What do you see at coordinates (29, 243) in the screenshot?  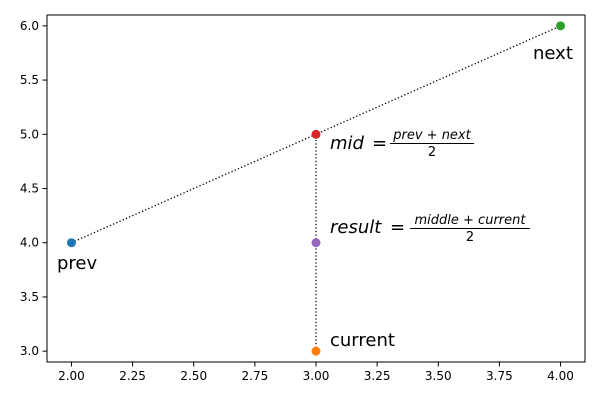 I see `y-tick-label: 4.0` at bounding box center [29, 243].